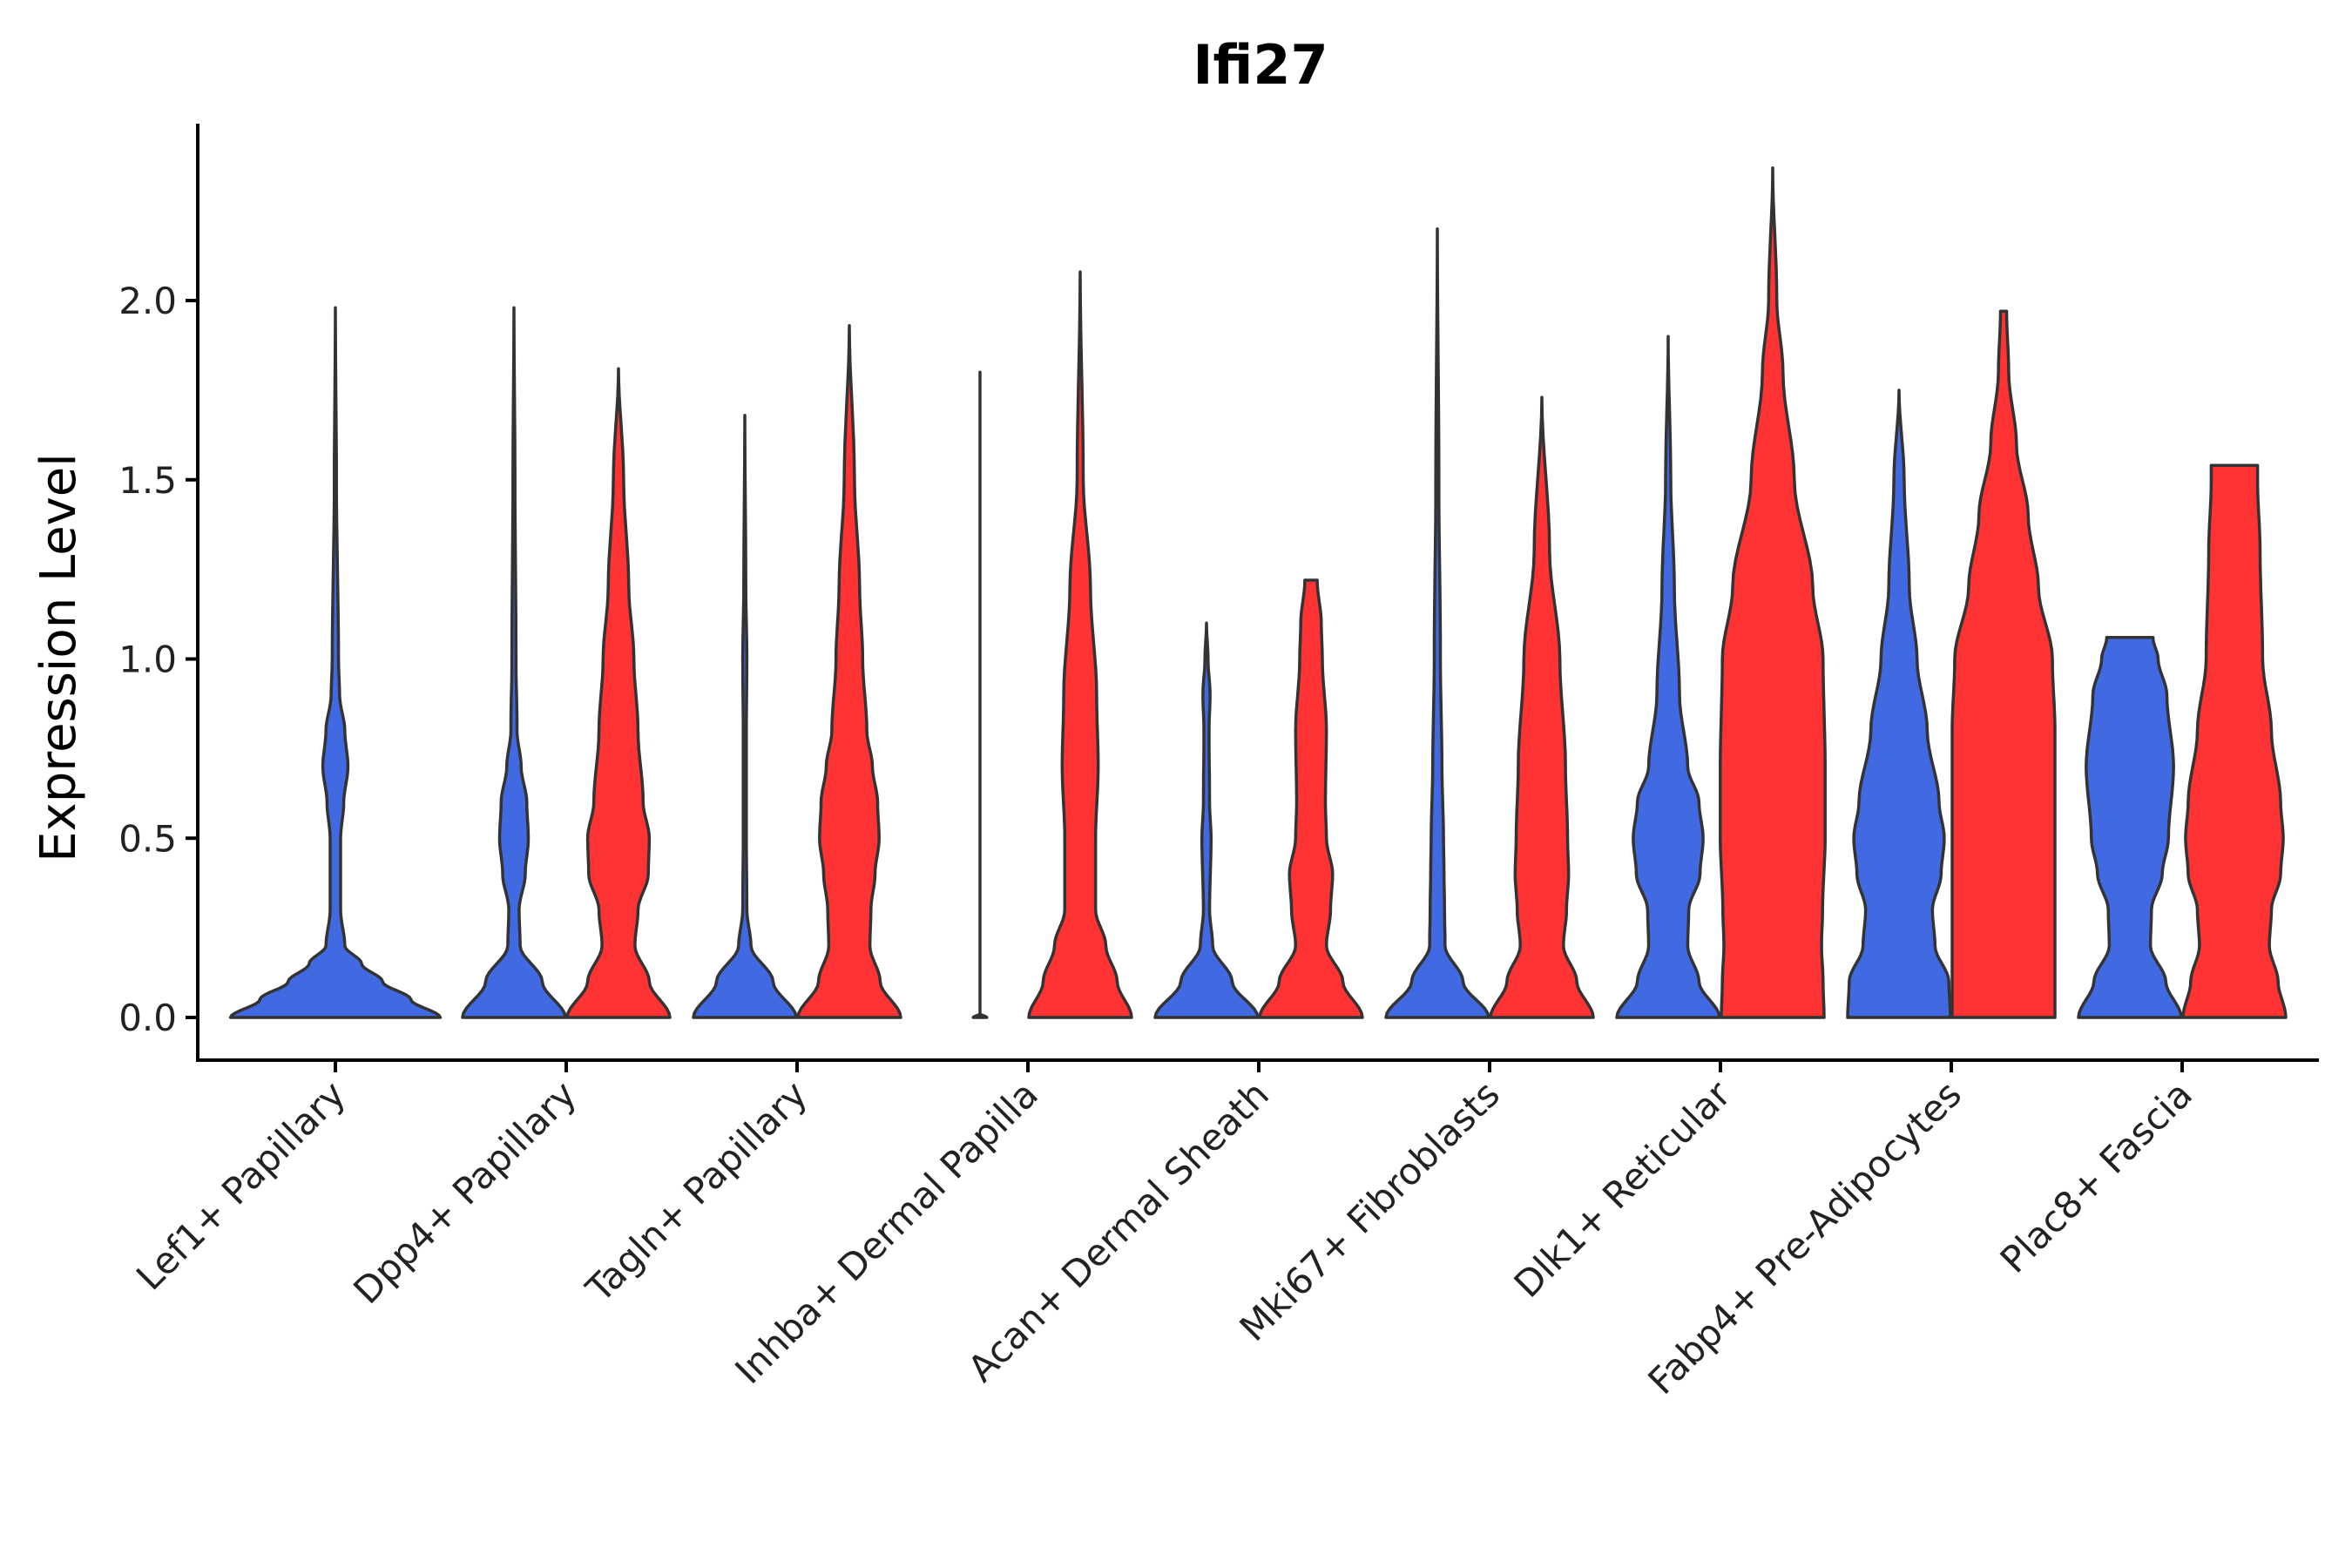 Image resolution: width=2352 pixels, height=1568 pixels. What do you see at coordinates (147, 839) in the screenshot?
I see `y-tick-label: 0.5` at bounding box center [147, 839].